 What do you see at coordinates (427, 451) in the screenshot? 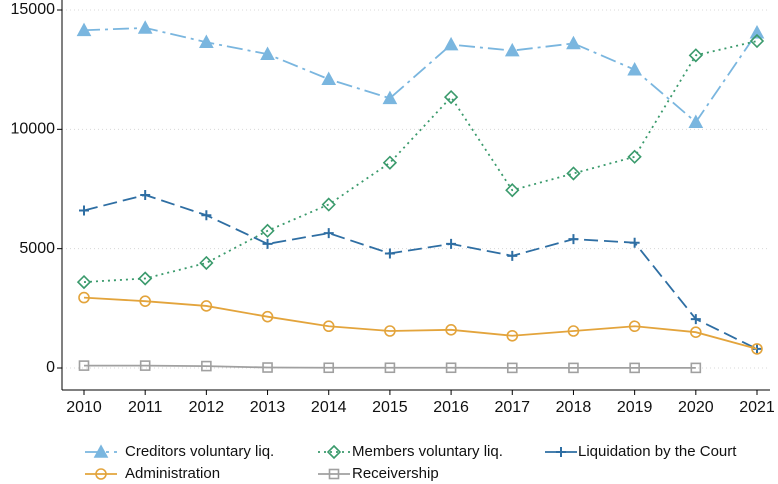
I see `legend-label: Members voluntary liq.` at bounding box center [427, 451].